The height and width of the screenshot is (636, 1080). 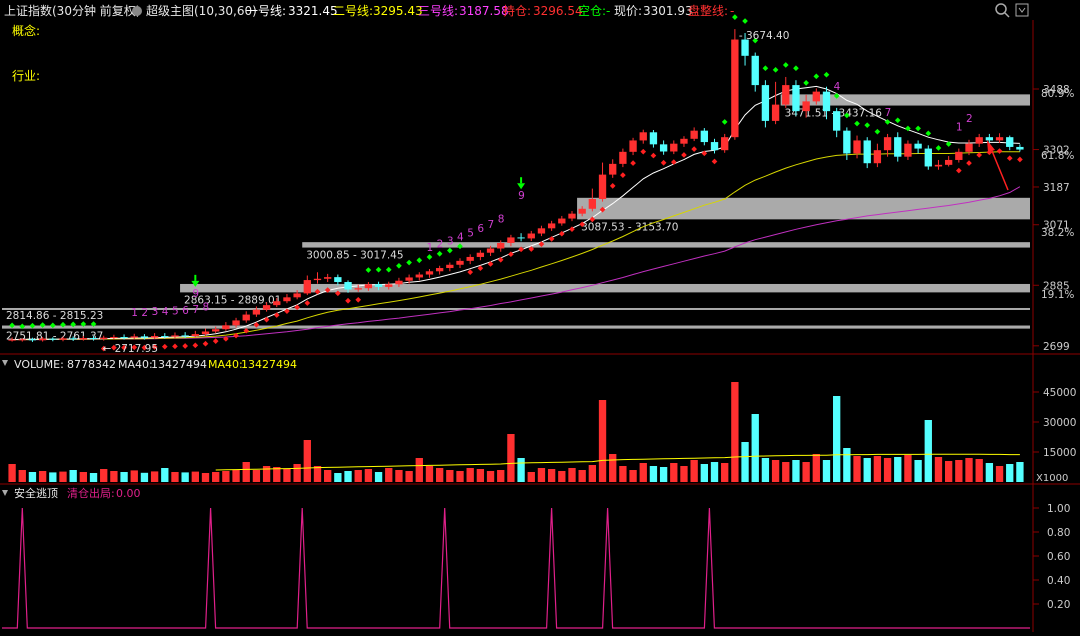 What do you see at coordinates (1058, 533) in the screenshot?
I see `signal-tick-label: 0.80` at bounding box center [1058, 533].